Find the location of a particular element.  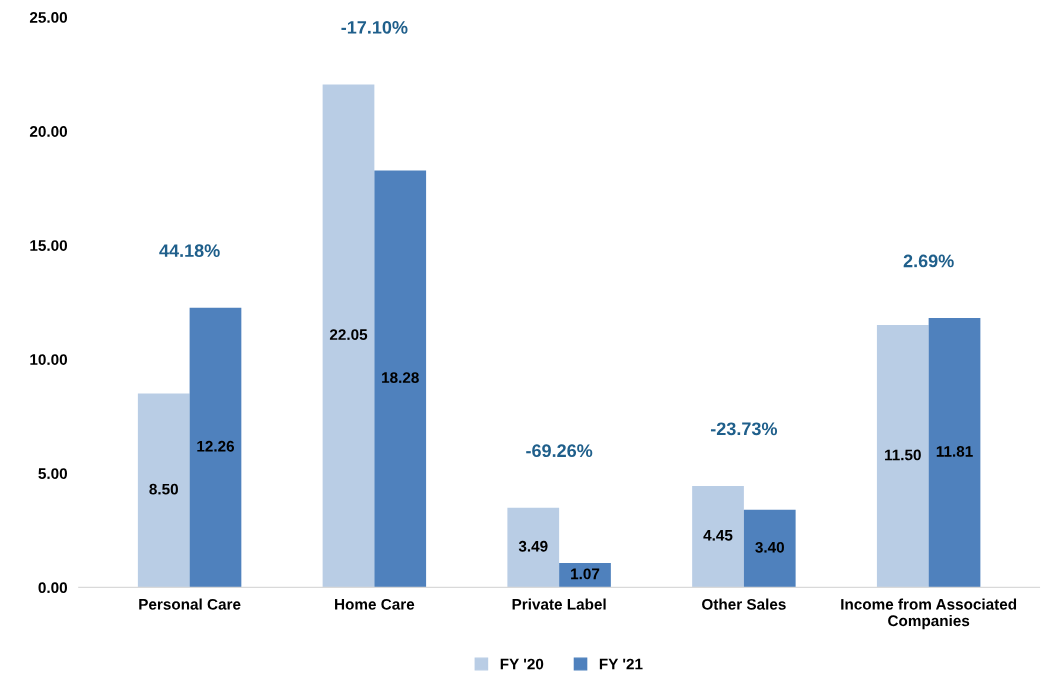

y-tick-label: 0.00 is located at coordinates (53, 588).